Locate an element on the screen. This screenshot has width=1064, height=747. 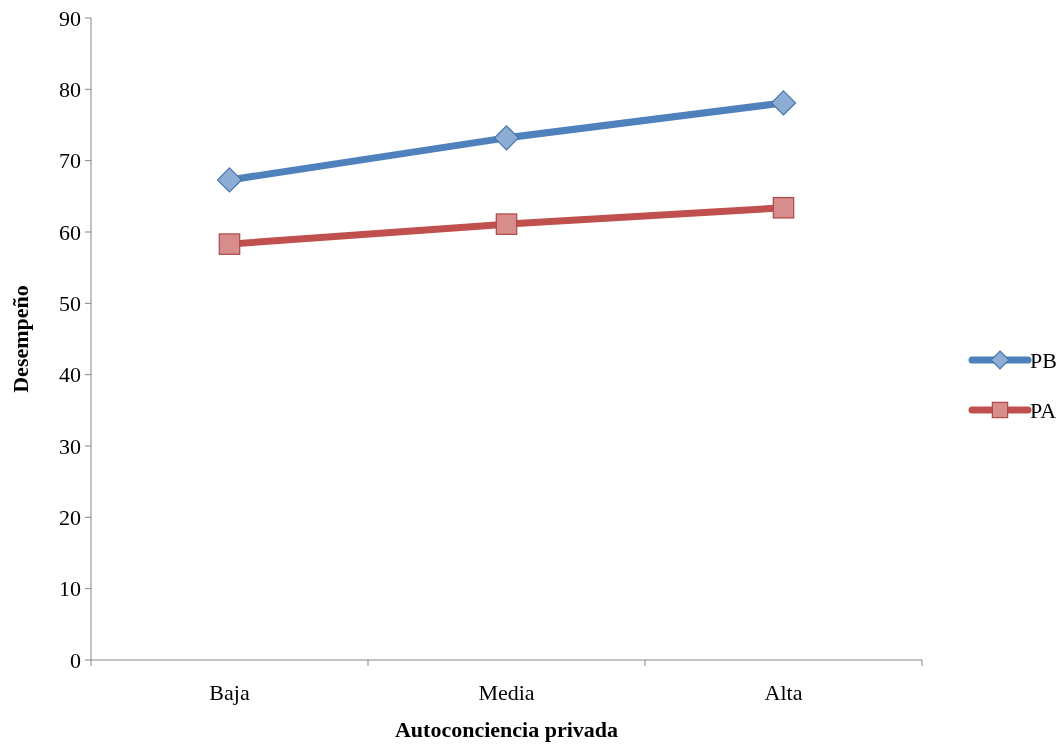
y-tick-label: 50 is located at coordinates (70, 304).